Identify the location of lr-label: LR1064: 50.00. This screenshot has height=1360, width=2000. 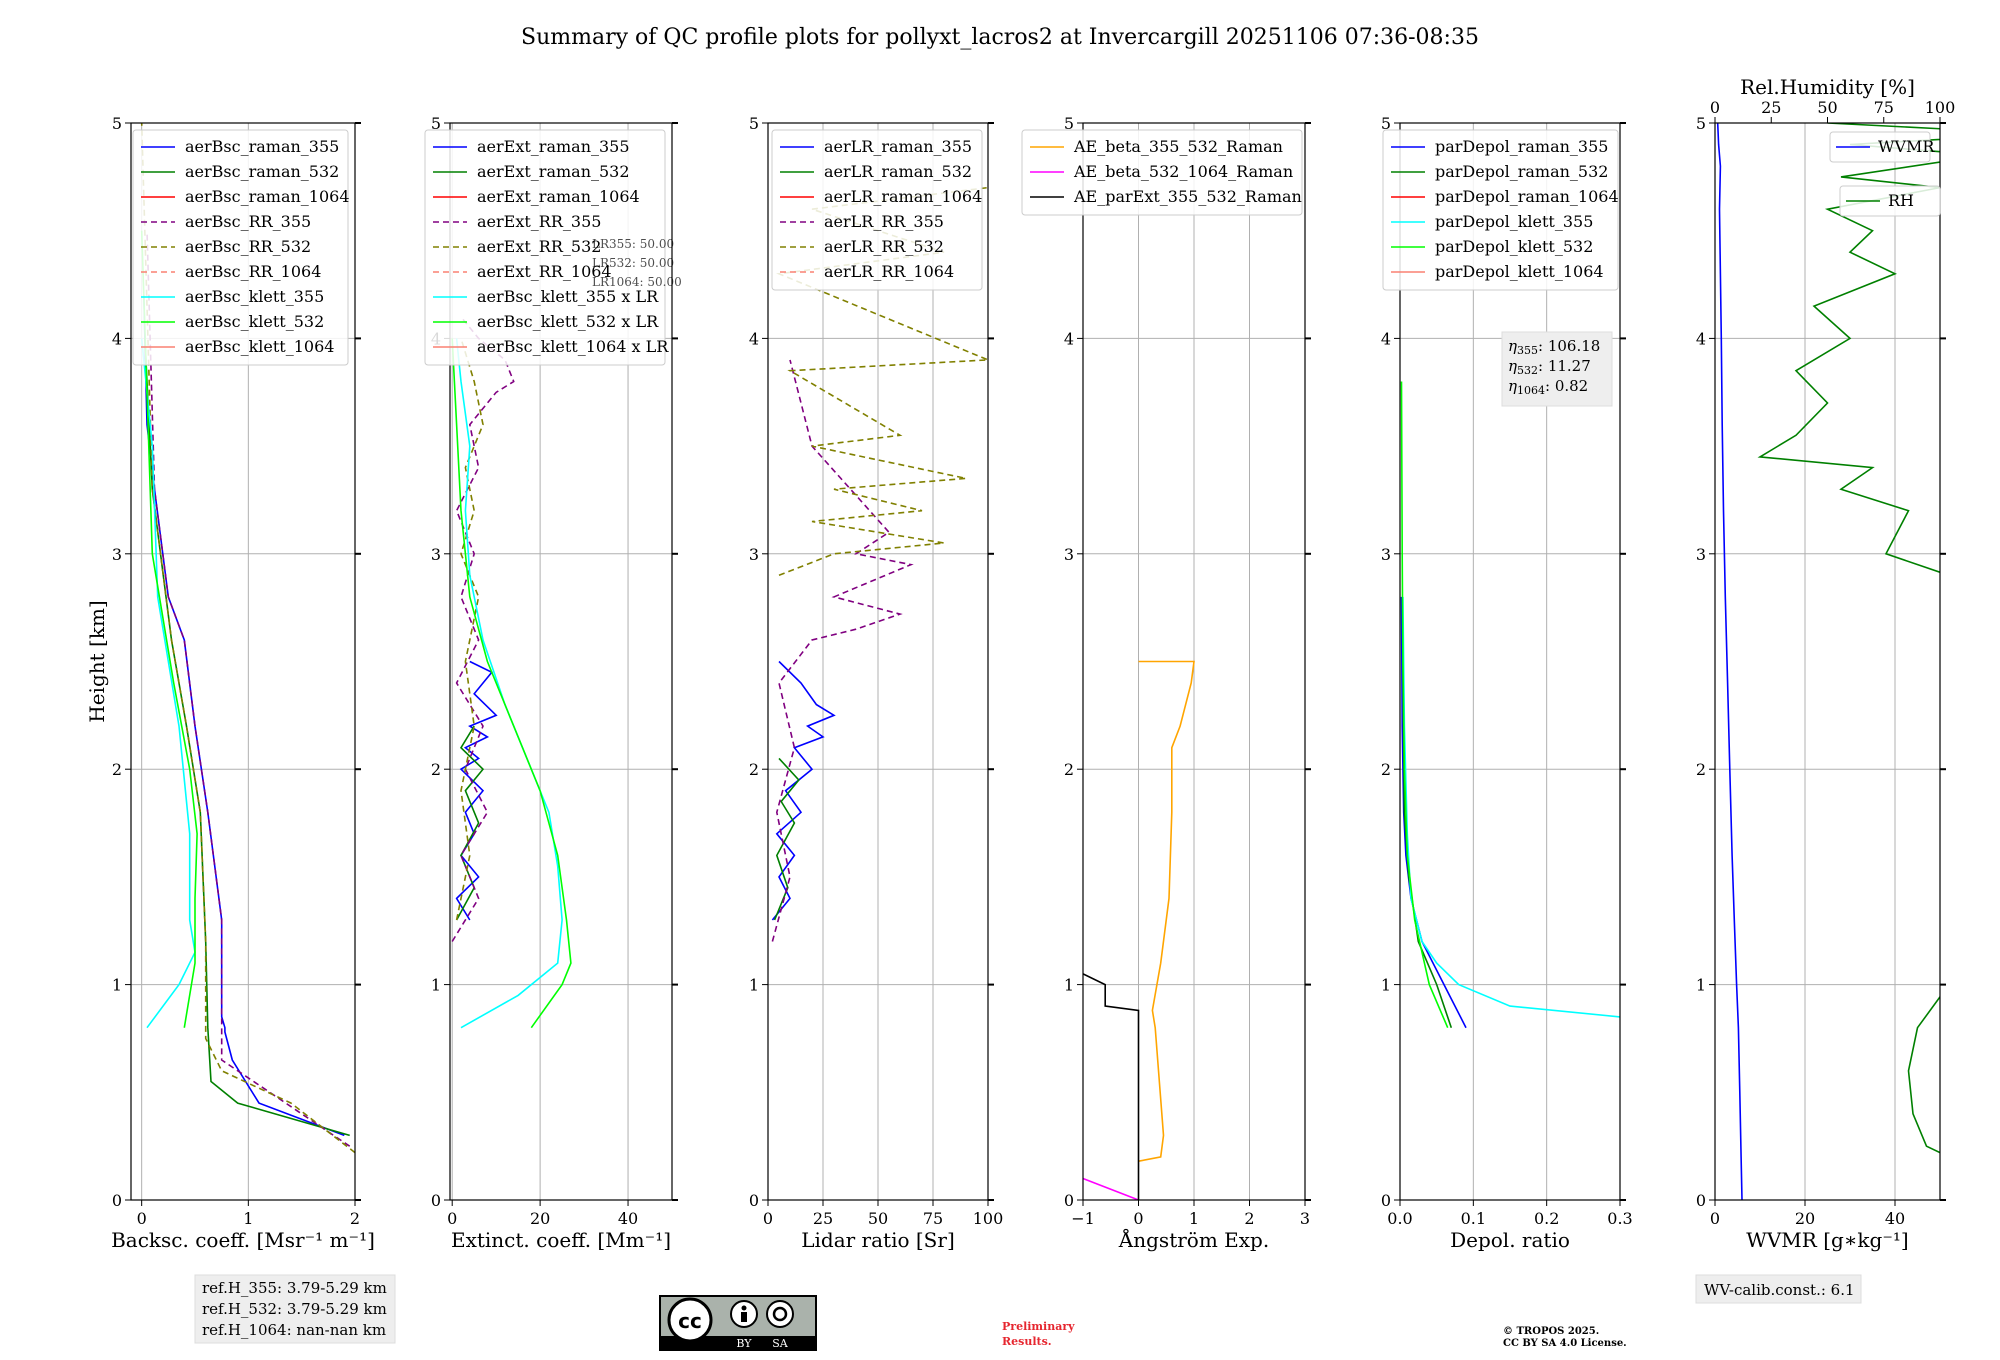
(637, 282).